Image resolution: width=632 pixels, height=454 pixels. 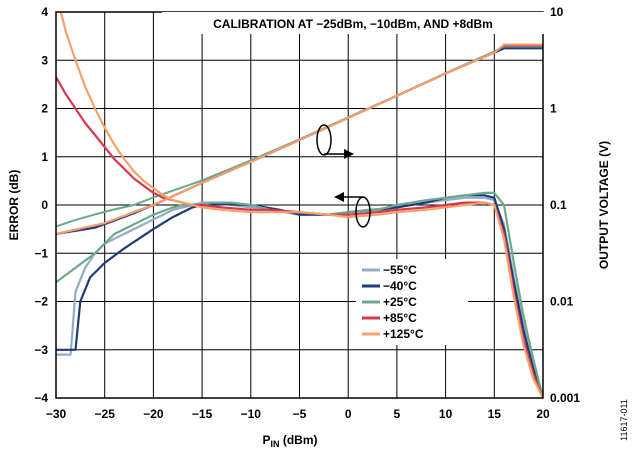 I want to click on x-tick-label: 20, so click(x=543, y=414).